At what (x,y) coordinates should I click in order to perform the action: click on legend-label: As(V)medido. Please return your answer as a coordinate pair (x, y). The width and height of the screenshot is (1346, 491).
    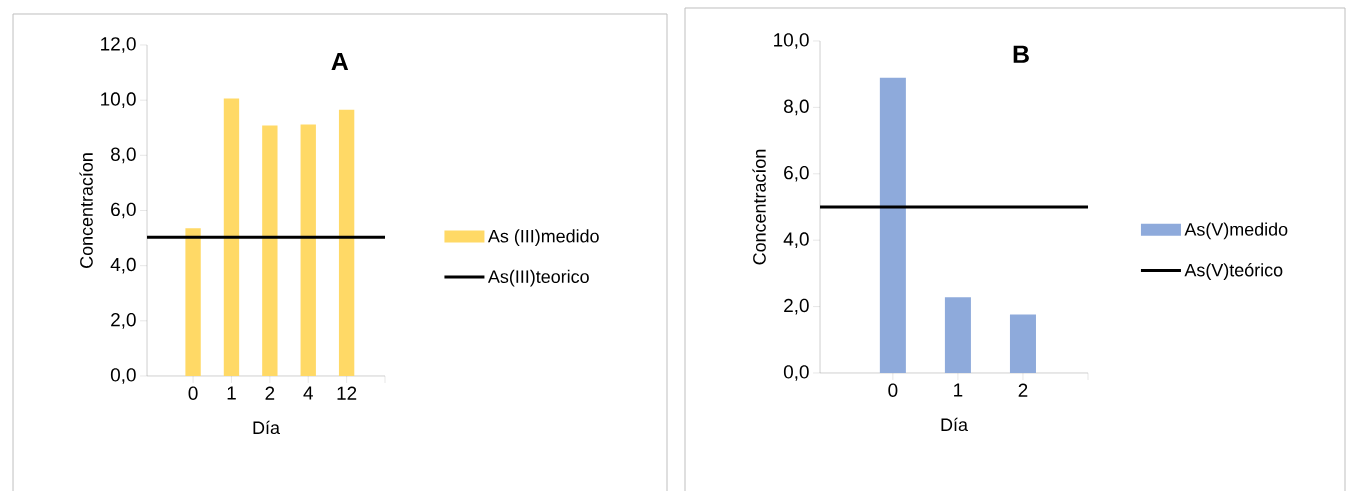
    Looking at the image, I should click on (1236, 231).